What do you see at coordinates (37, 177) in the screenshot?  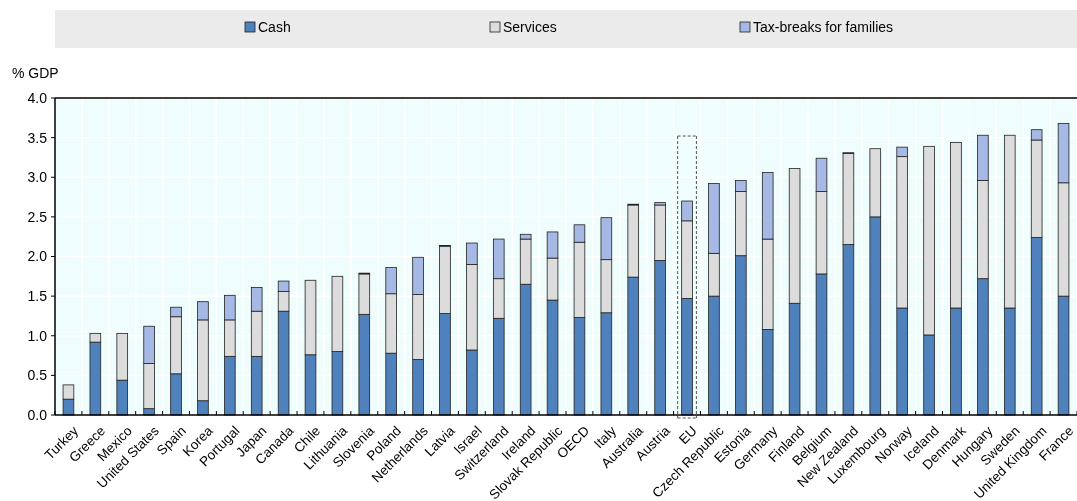 I see `y-tick-label: 3.0` at bounding box center [37, 177].